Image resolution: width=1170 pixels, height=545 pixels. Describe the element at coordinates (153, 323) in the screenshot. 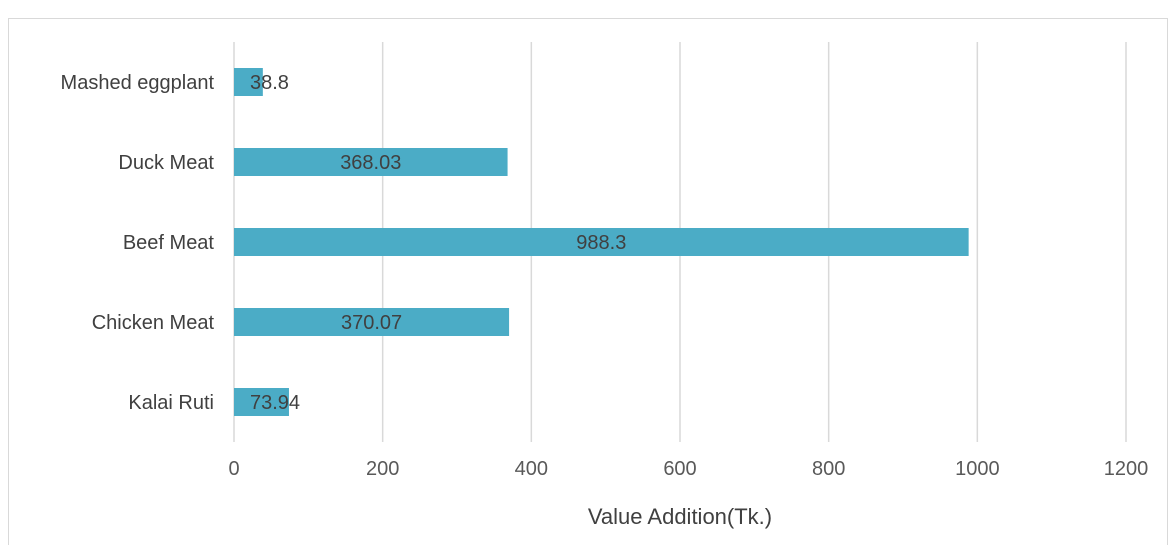

I see `category-label: Chicken Meat` at that location.